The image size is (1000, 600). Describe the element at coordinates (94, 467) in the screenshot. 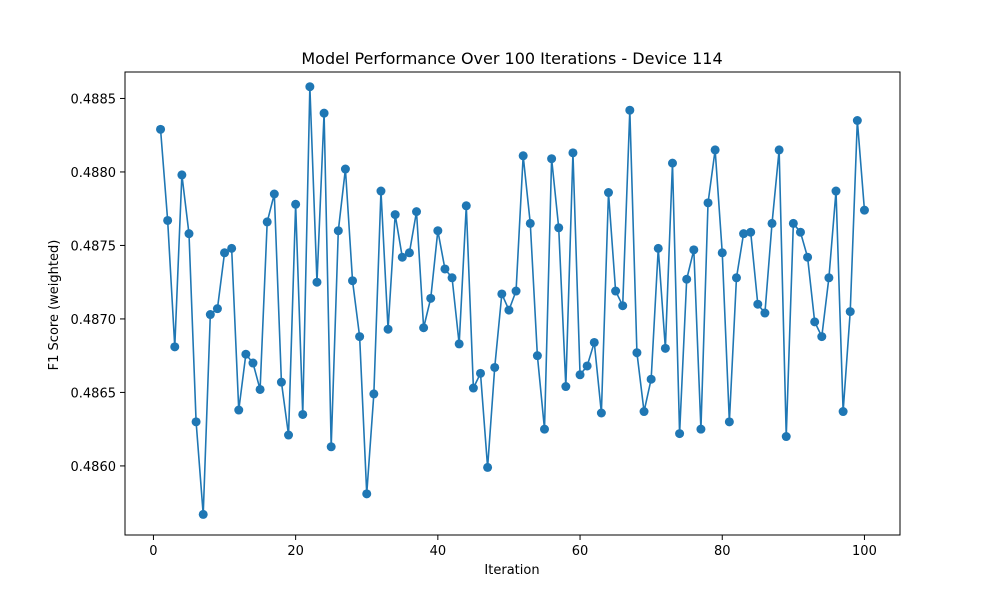

I see `y-tick-label: 0.4860` at that location.